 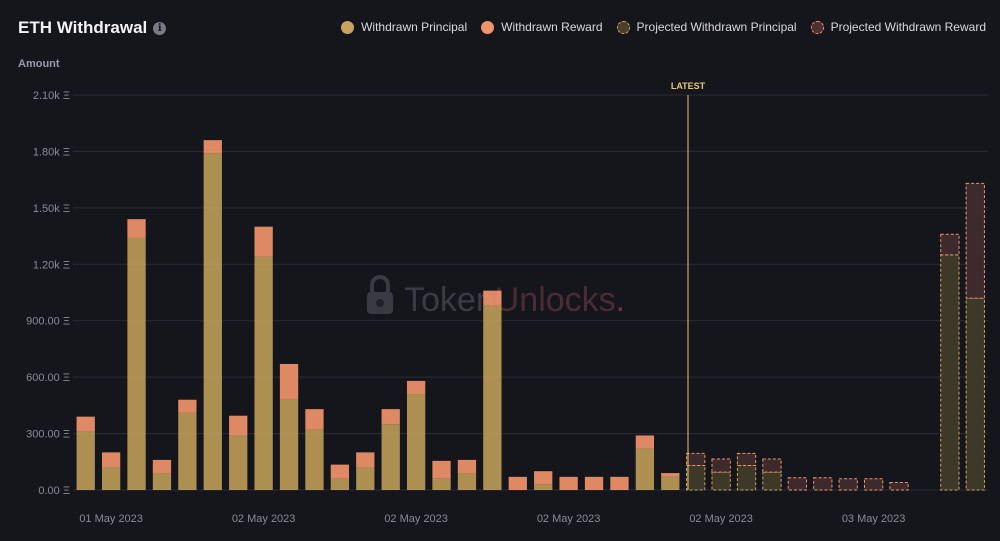 I want to click on y-tick-label: 2.10k Ξ, so click(x=51, y=96).